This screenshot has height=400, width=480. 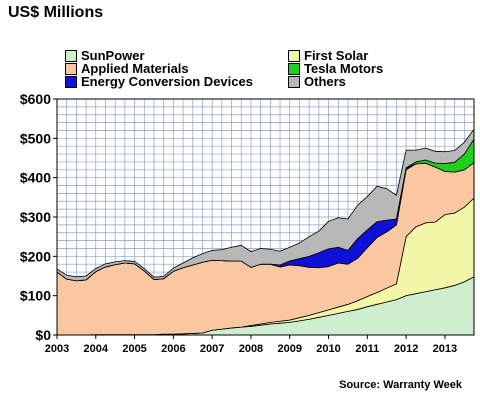 I want to click on legend-item-sunpower: SunPower, so click(x=105, y=55).